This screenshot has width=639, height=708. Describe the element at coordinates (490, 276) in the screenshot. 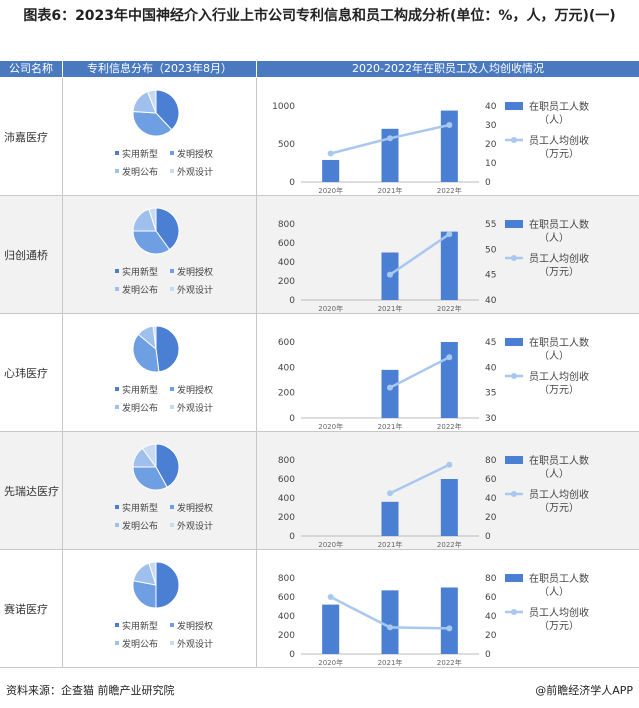

I see `right-axis-tick: 45` at that location.